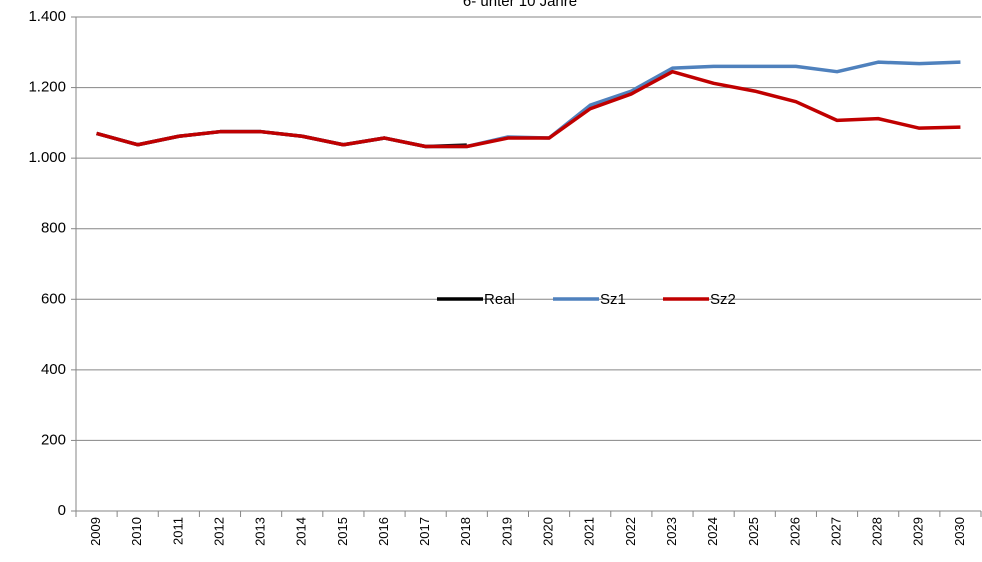  I want to click on chart-title: 6- unter 10 Jahre, so click(520, 5).